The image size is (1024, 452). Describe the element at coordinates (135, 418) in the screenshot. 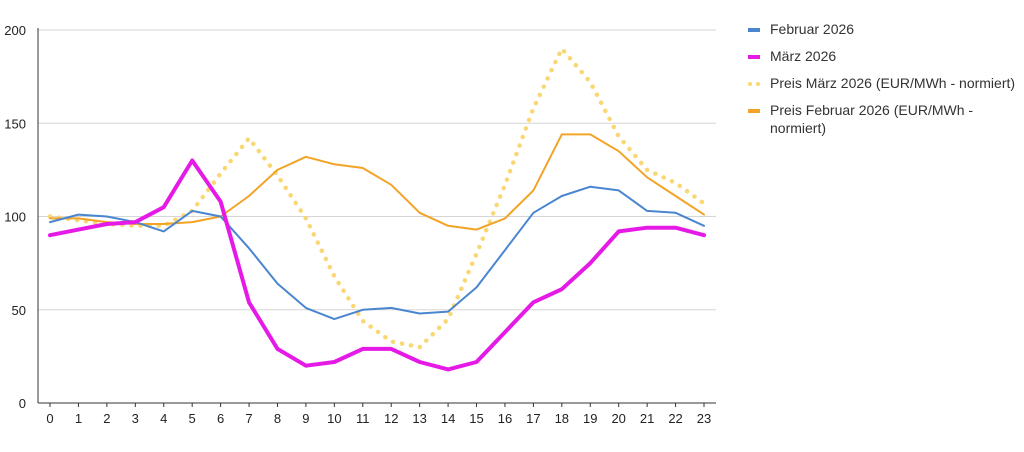

I see `x-tick-label: 3` at that location.